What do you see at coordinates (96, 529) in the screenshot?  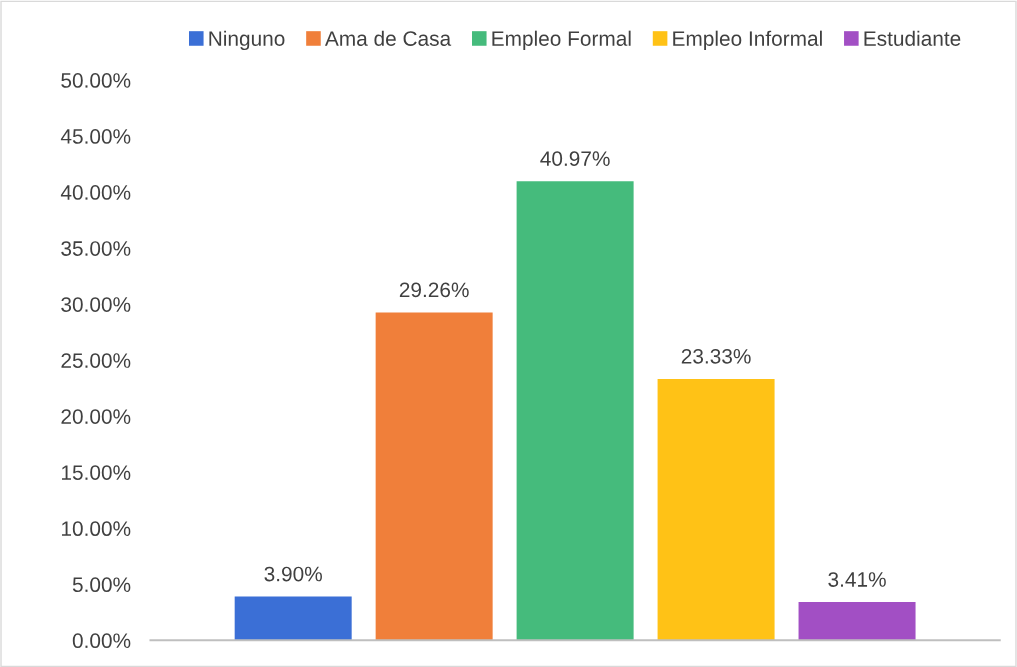 I see `y-tick-label: 10.00%` at bounding box center [96, 529].